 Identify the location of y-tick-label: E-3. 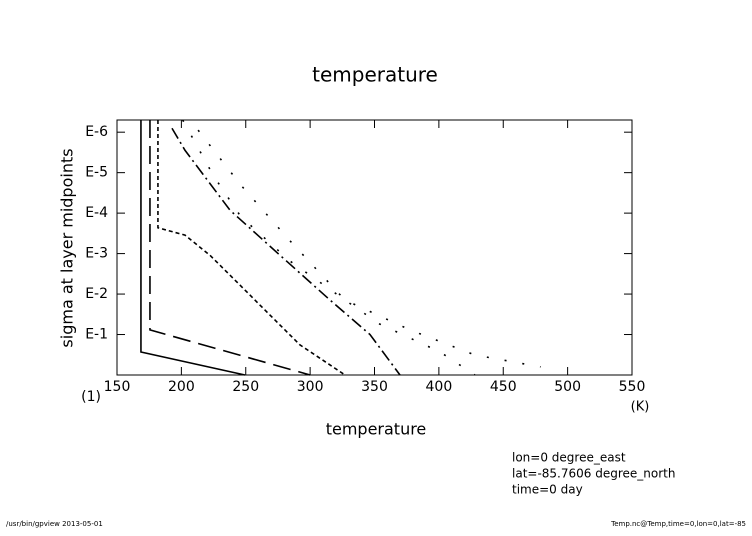
(96, 254).